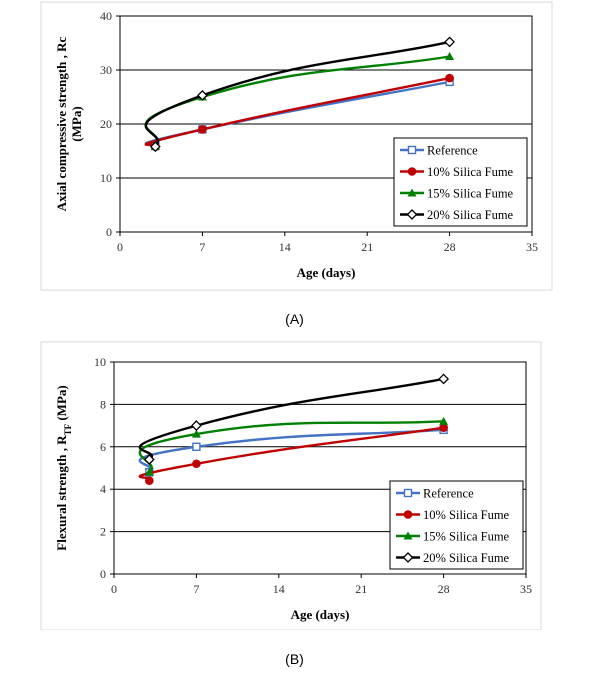 The height and width of the screenshot is (689, 589). I want to click on chart-a-legend-label: Reference, so click(452, 151).